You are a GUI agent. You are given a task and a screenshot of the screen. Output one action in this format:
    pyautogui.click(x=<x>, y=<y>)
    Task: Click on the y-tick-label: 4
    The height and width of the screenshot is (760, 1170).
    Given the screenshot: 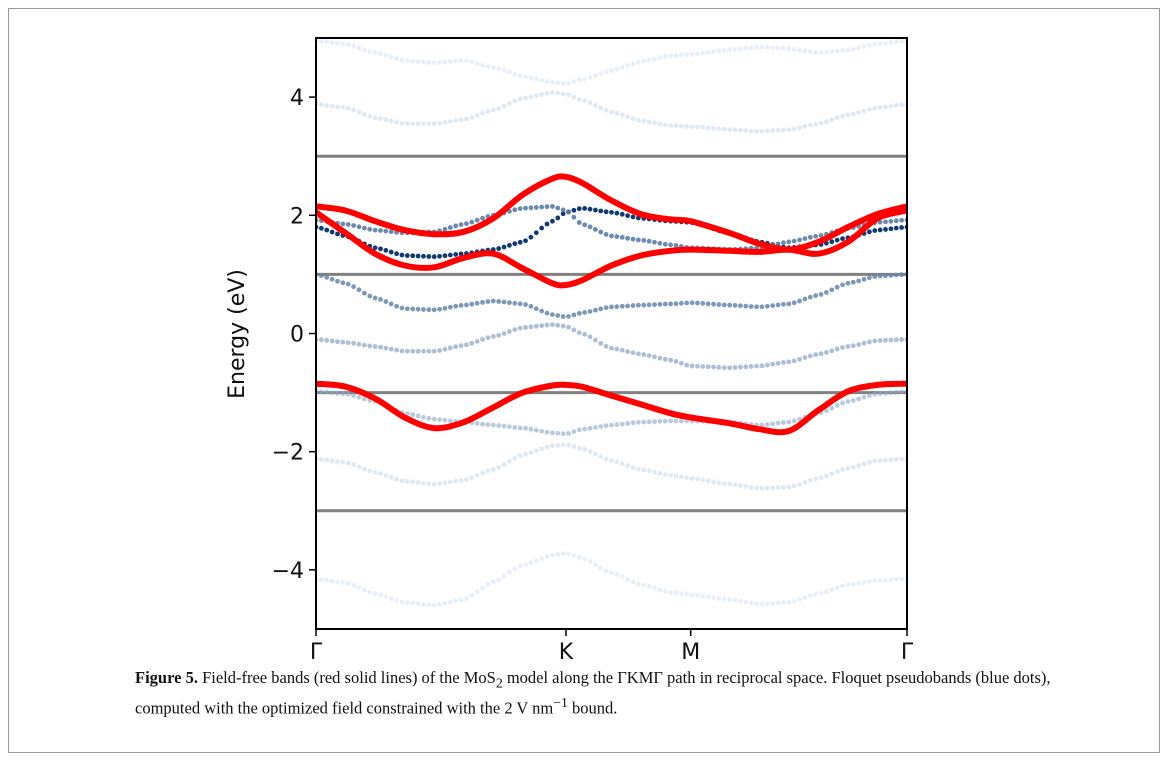 What is the action you would take?
    pyautogui.click(x=297, y=98)
    